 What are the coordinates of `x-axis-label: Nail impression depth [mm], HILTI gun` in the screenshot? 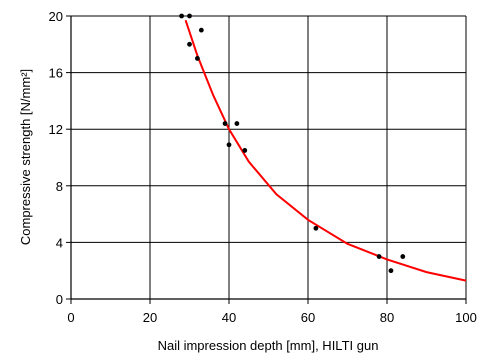 It's located at (268, 345).